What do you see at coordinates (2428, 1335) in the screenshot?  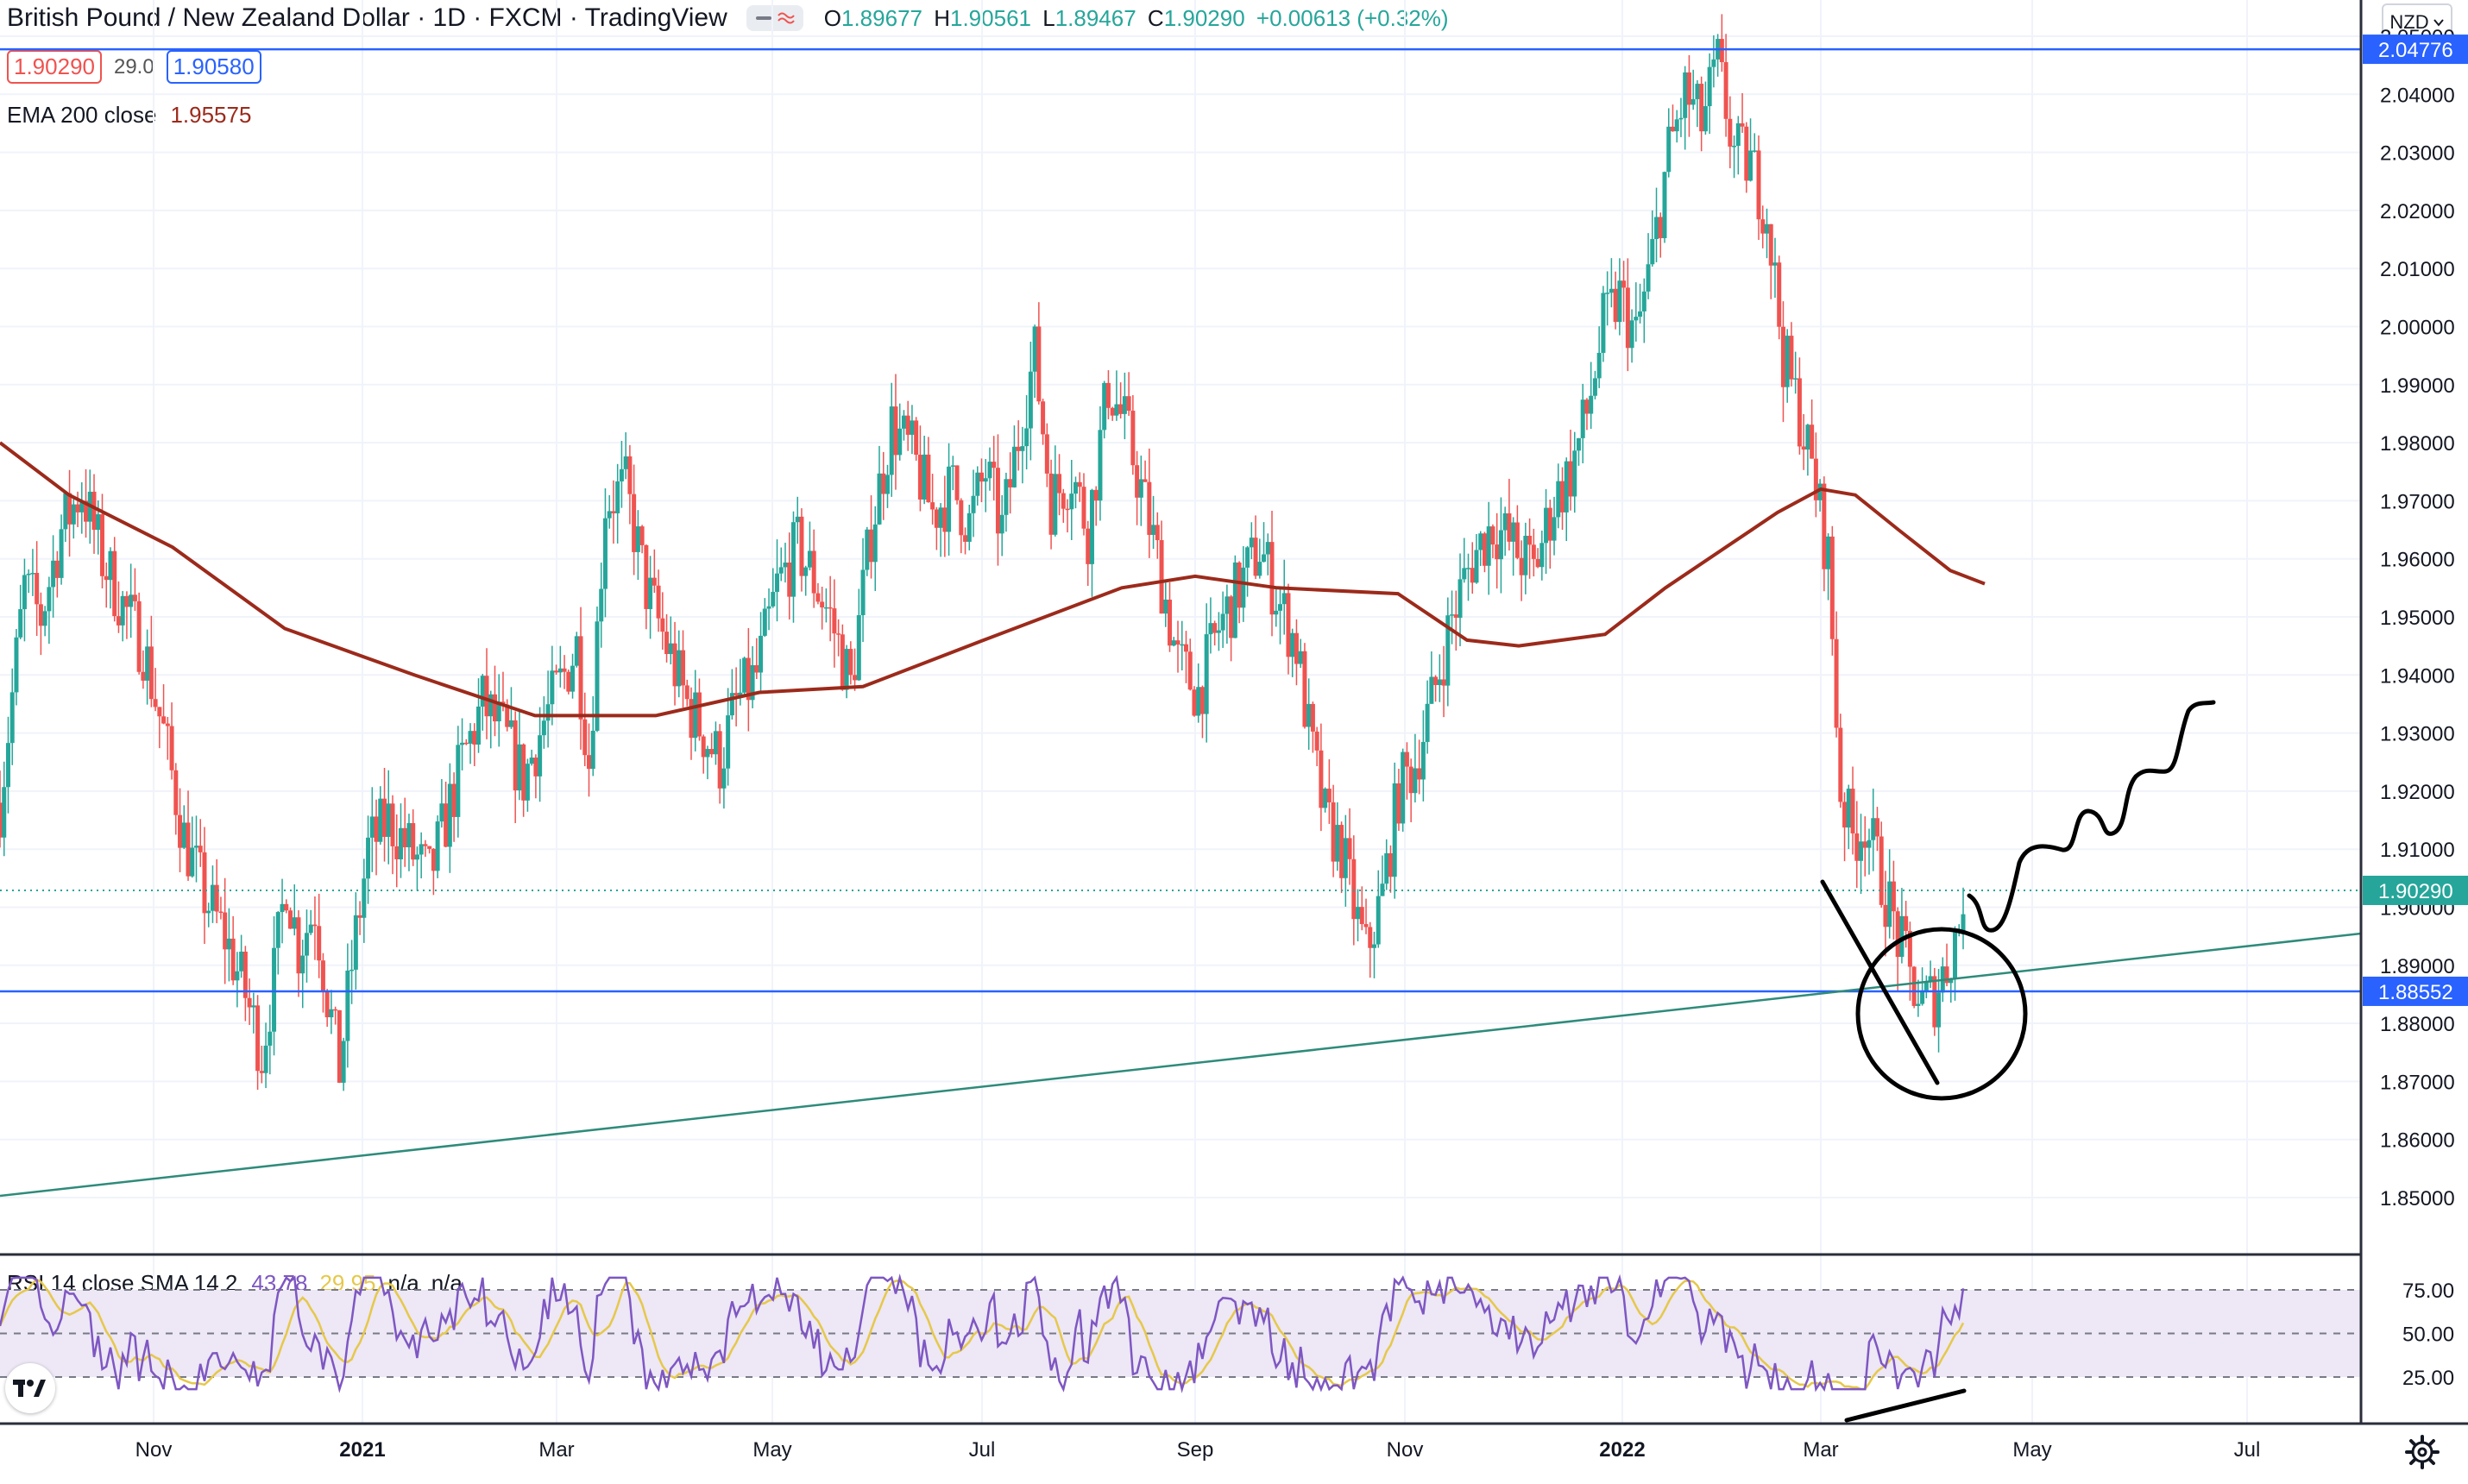 I see `rsi-axis: 75.00 50.00 25.00` at bounding box center [2428, 1335].